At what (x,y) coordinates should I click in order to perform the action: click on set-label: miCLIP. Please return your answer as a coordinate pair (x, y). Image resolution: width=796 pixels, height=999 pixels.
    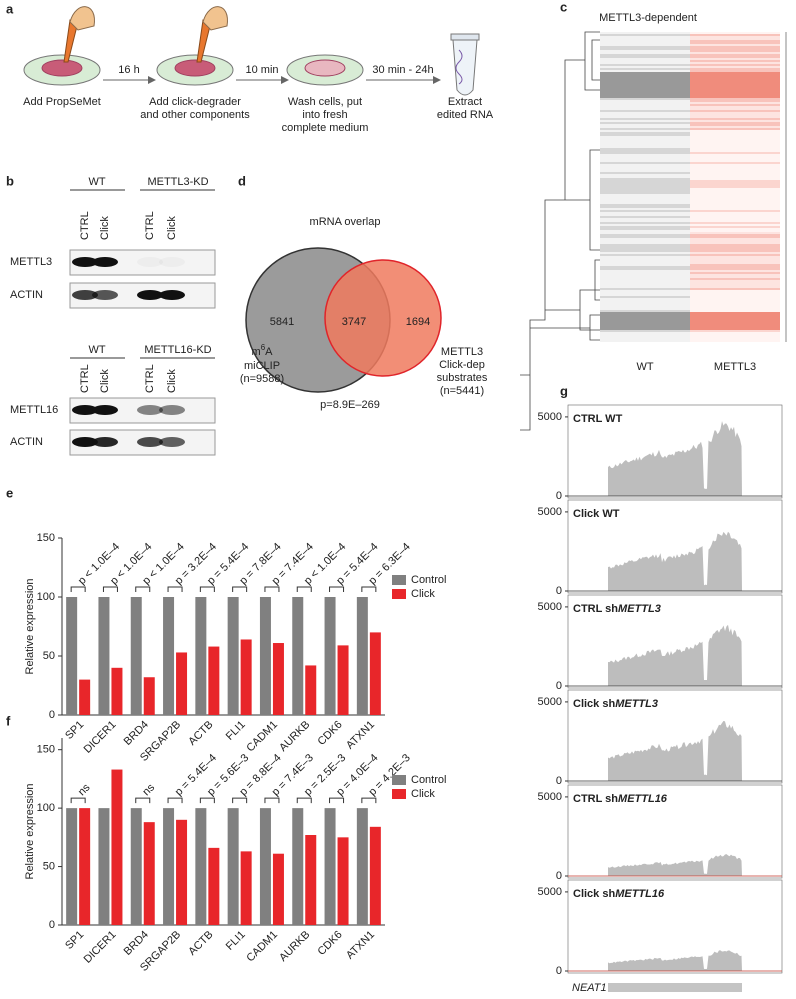
    Looking at the image, I should click on (262, 366).